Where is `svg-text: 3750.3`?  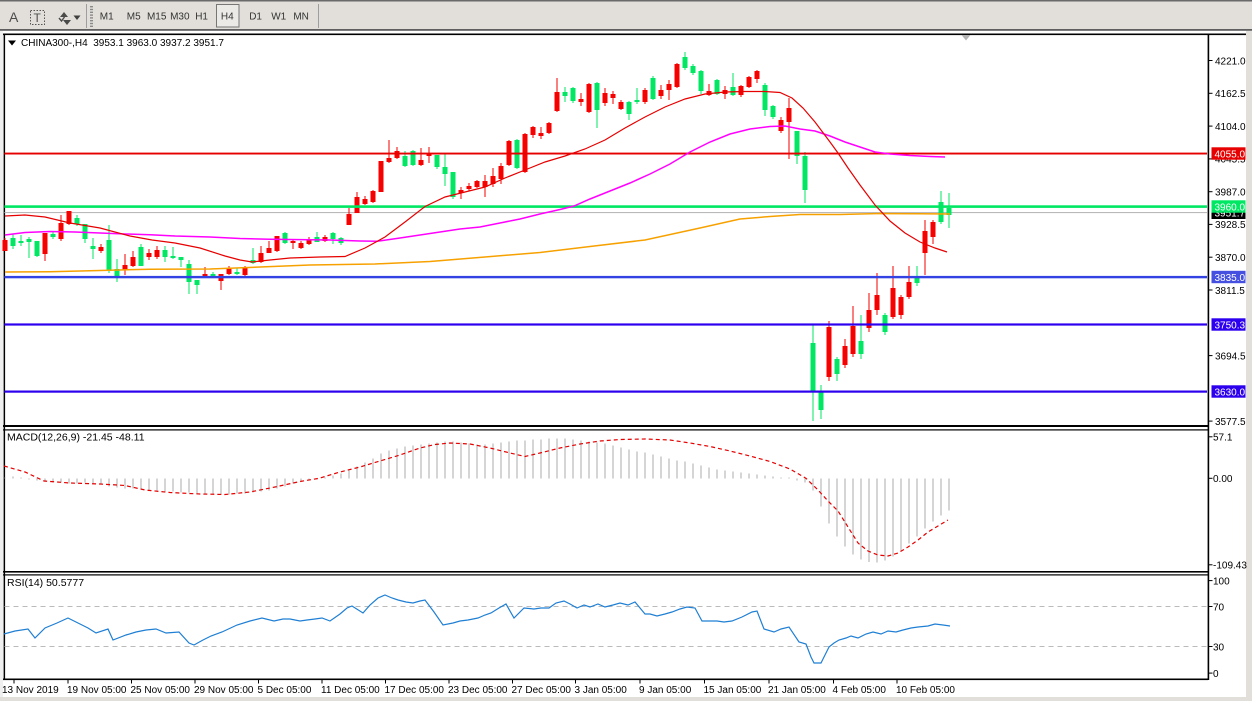 svg-text: 3750.3 is located at coordinates (1230, 325).